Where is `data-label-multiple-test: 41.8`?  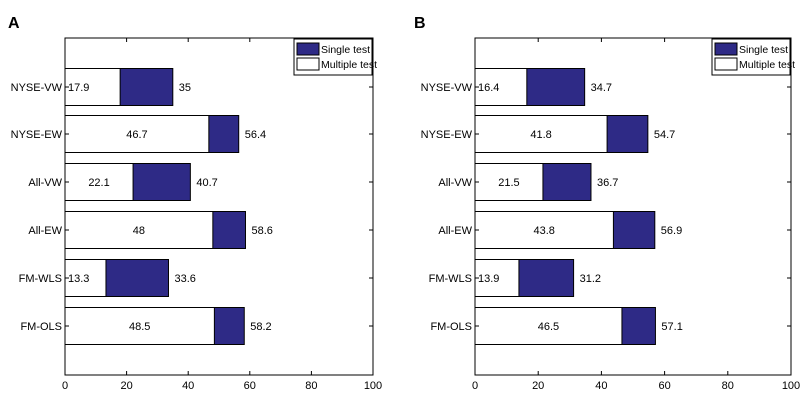 data-label-multiple-test: 41.8 is located at coordinates (540, 135).